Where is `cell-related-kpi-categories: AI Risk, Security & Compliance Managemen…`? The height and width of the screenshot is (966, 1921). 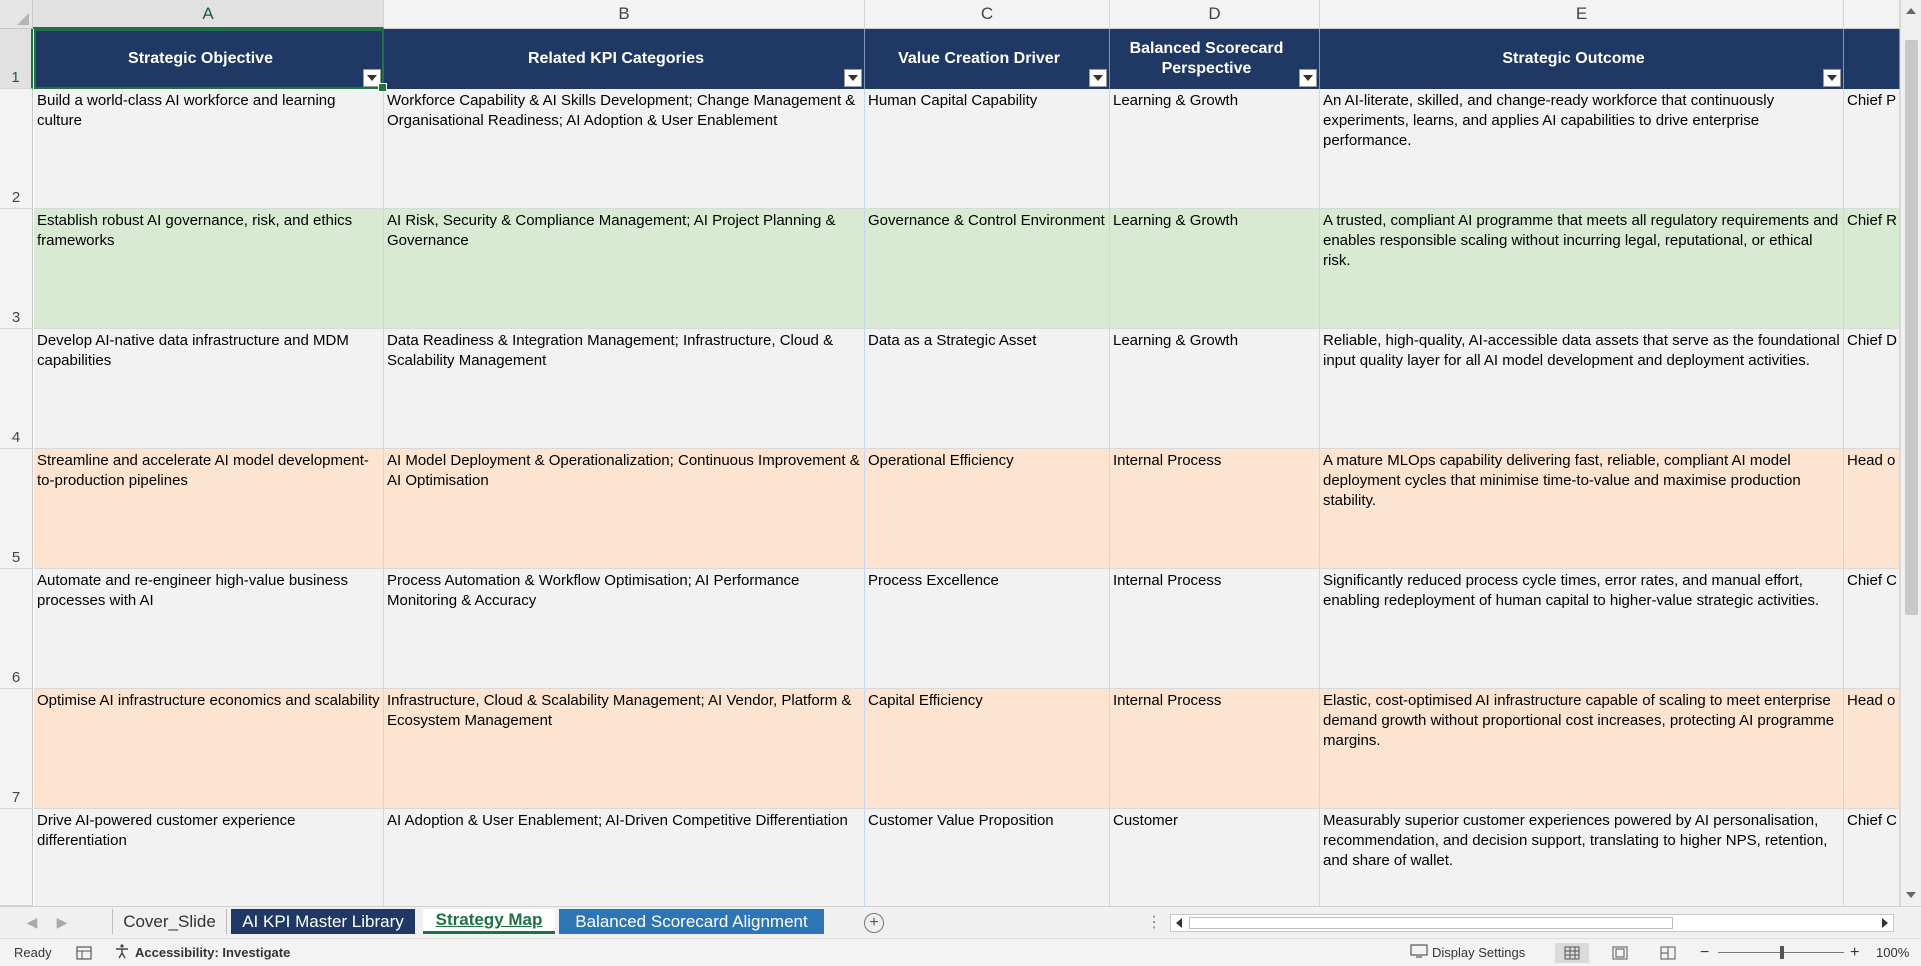
cell-related-kpi-categories: AI Risk, Security & Compliance Managemen… is located at coordinates (624, 269).